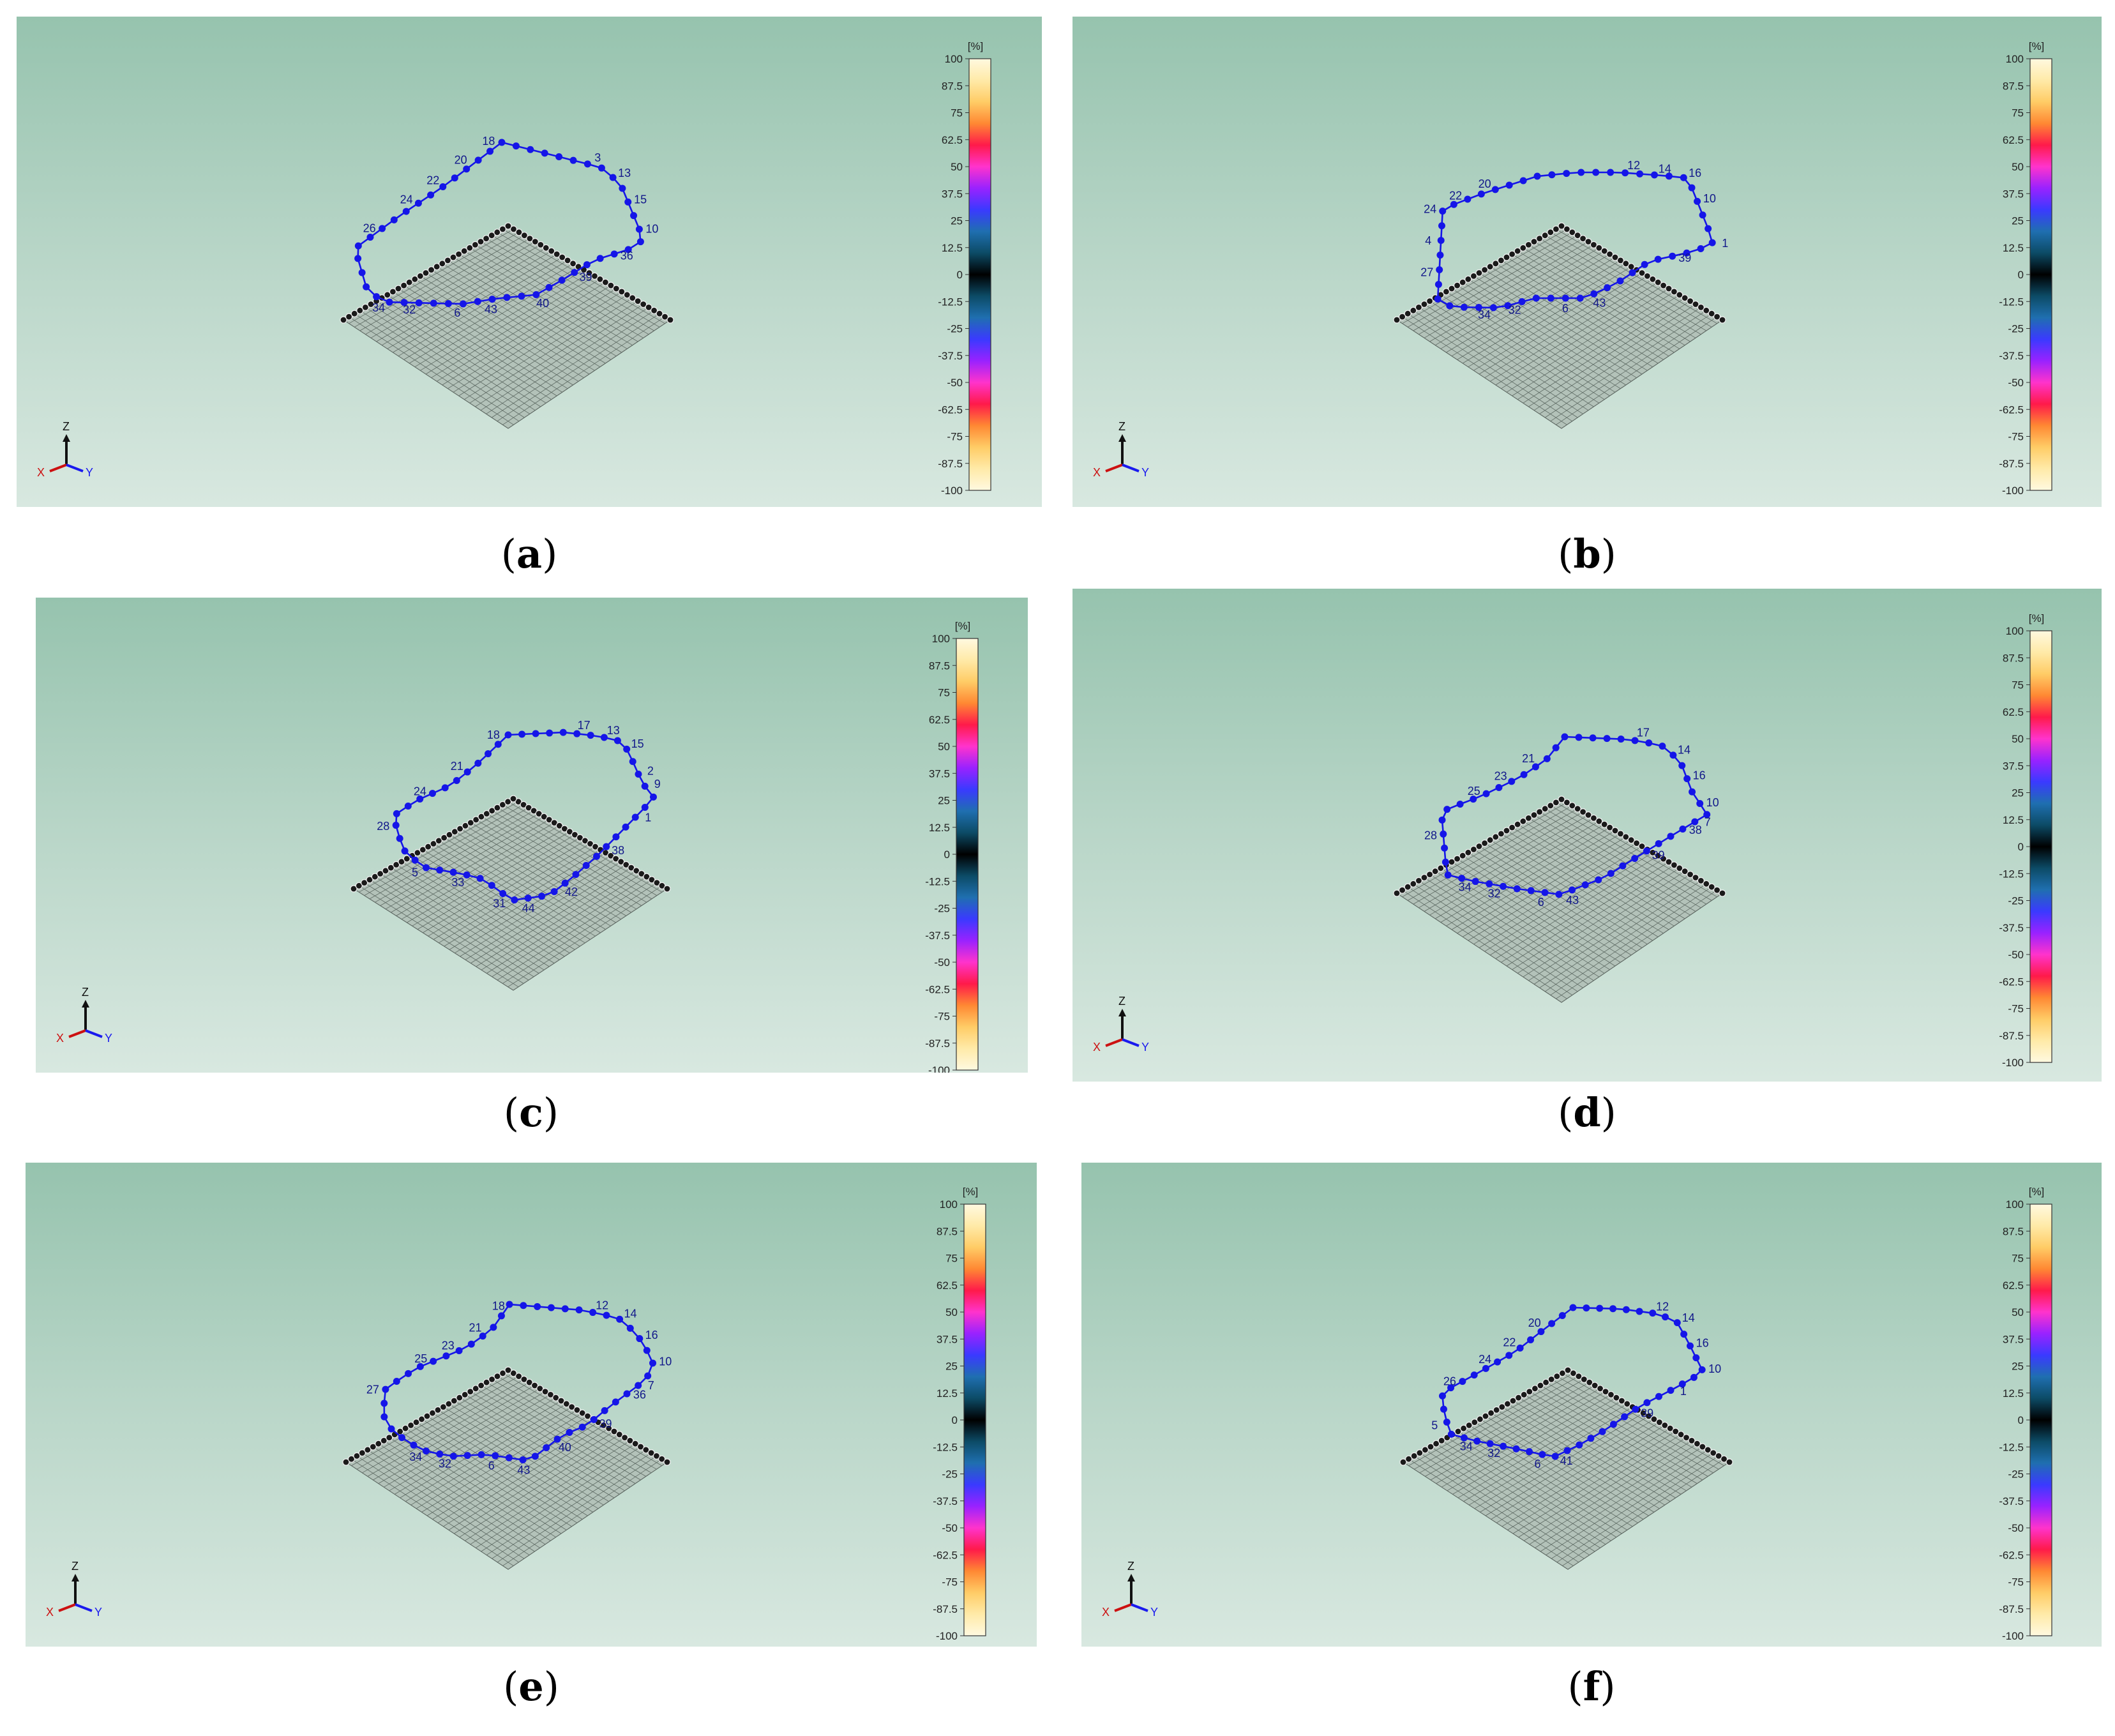 The image size is (2115, 1736). I want to click on z-axis-label: Z, so click(85, 992).